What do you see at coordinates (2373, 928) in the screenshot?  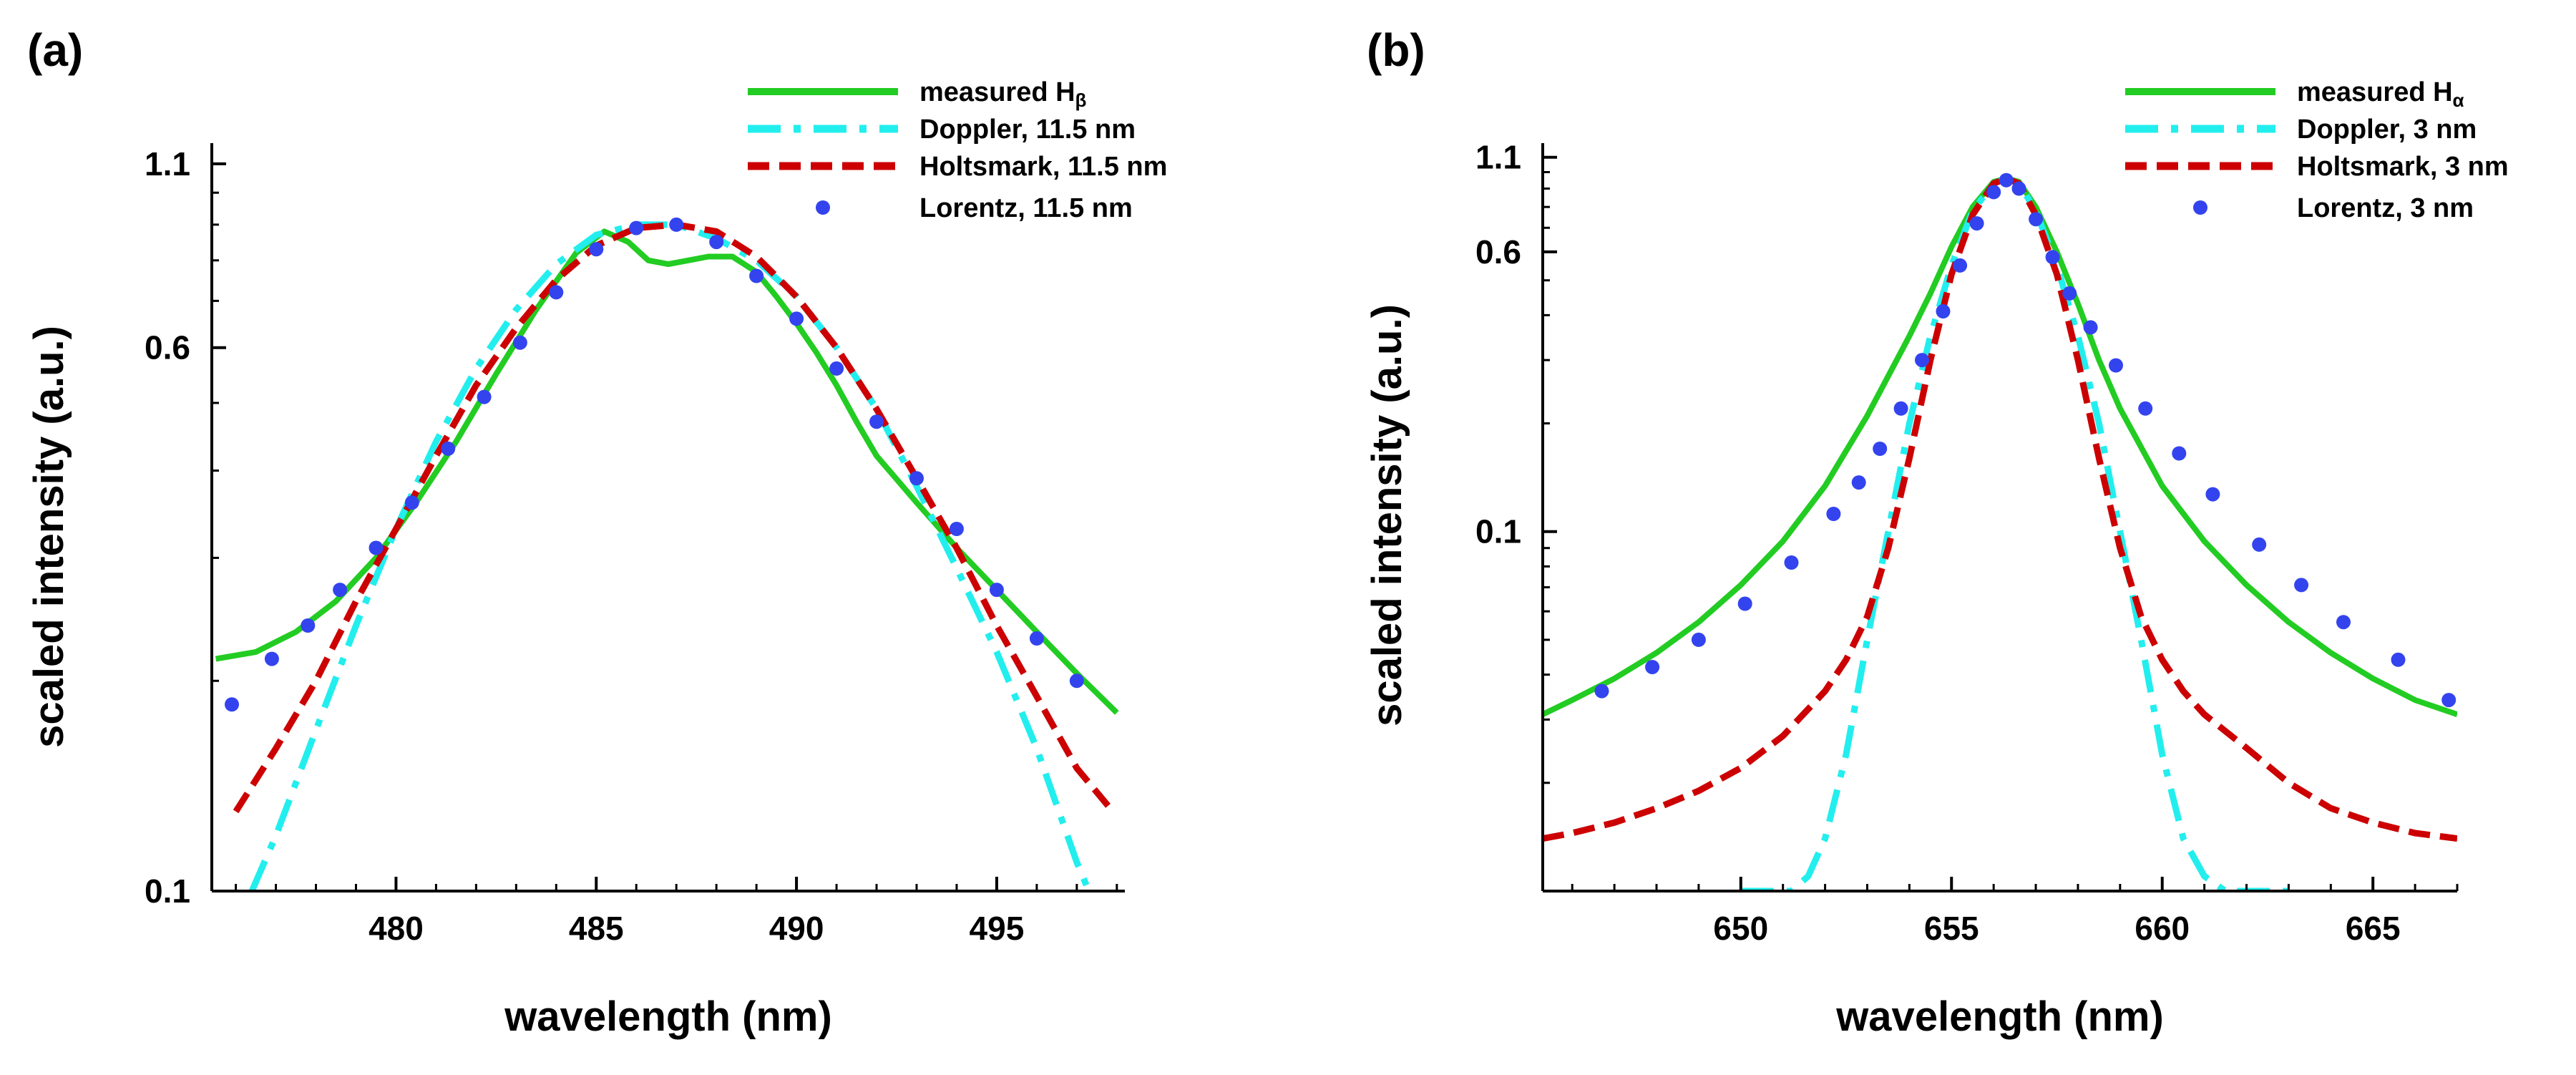 I see `x-tick-label-b: 665` at bounding box center [2373, 928].